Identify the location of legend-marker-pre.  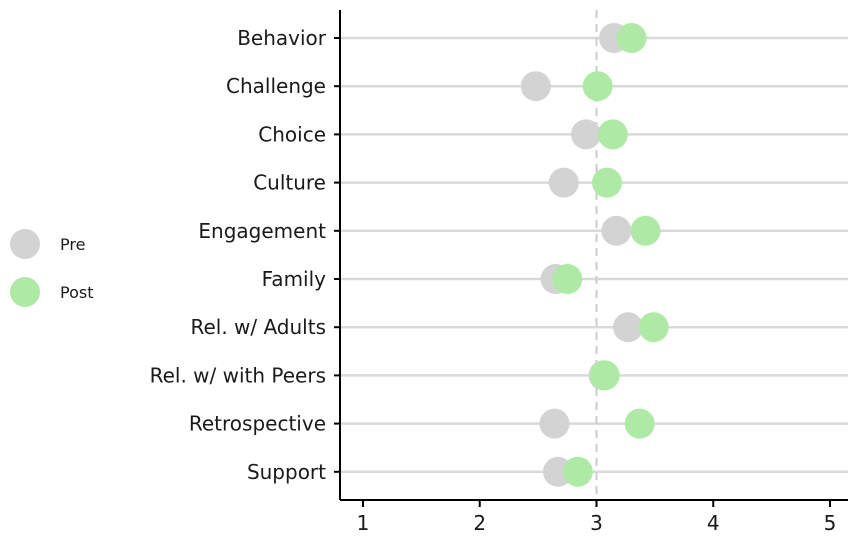
(25, 244).